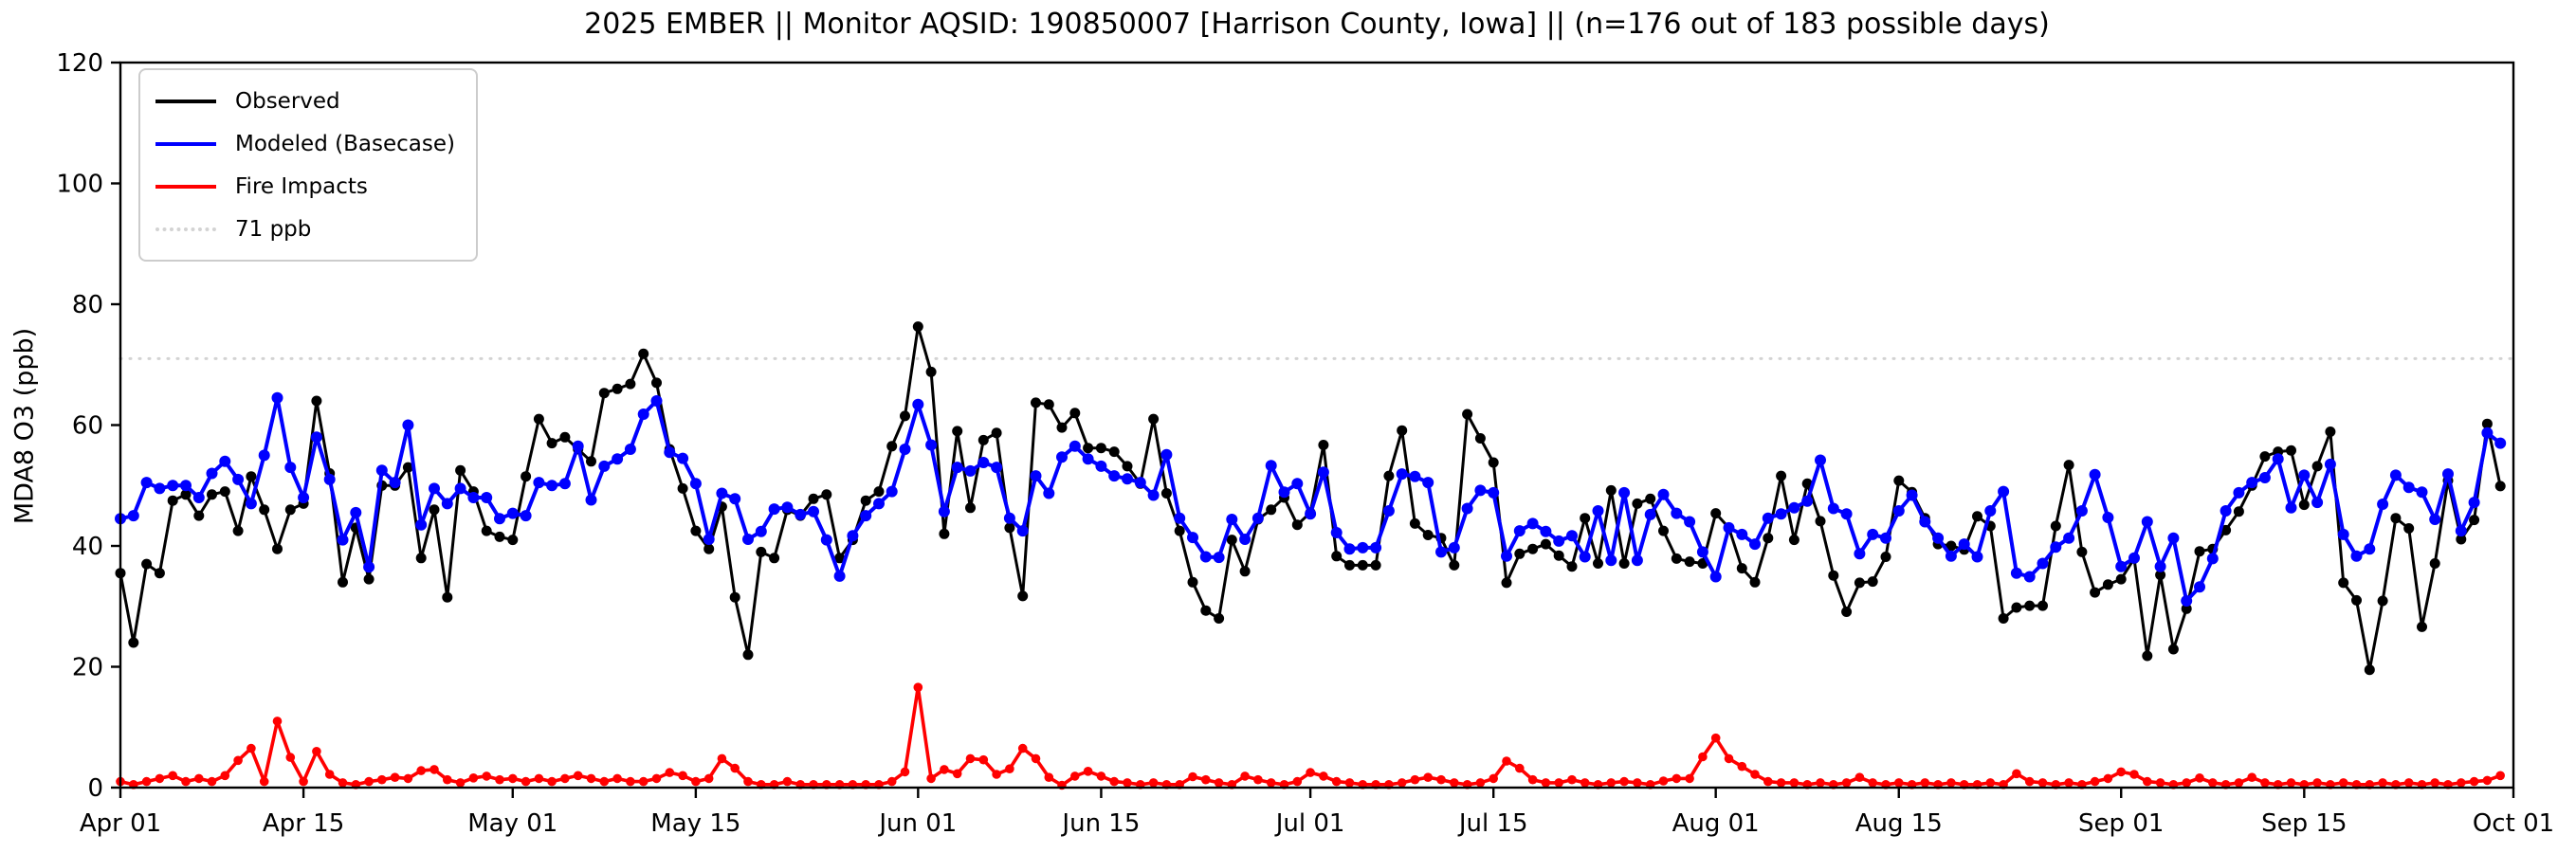 The image size is (2576, 853). What do you see at coordinates (695, 823) in the screenshot?
I see `x-tick-label: May 15` at bounding box center [695, 823].